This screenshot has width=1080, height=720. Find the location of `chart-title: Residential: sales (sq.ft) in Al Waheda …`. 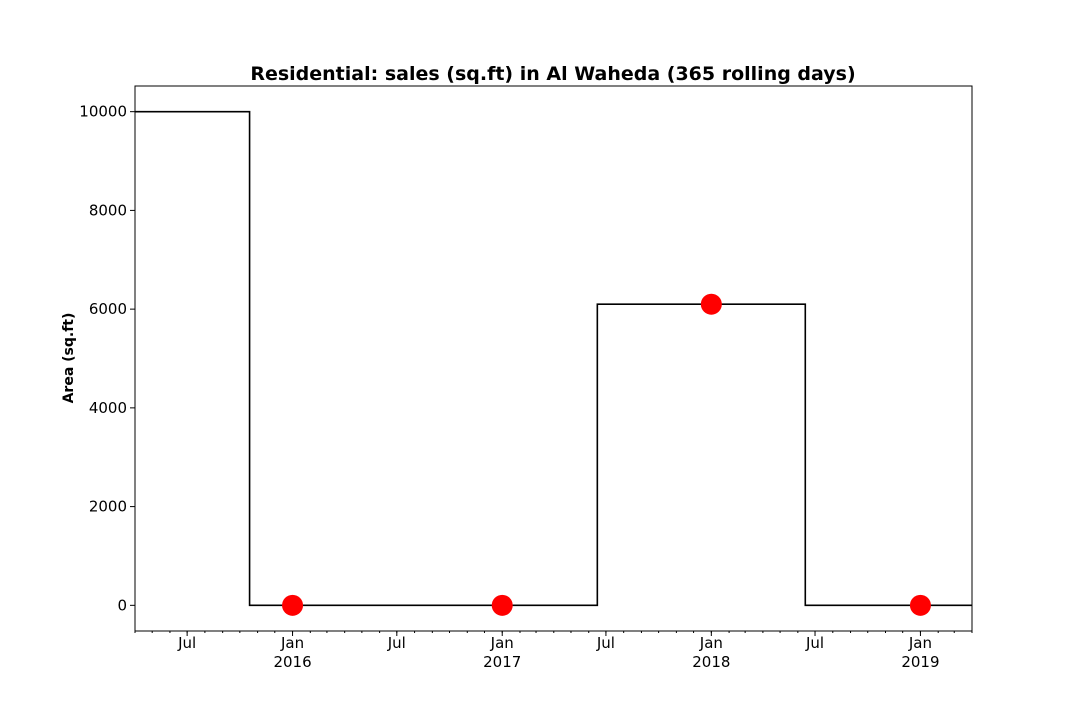

chart-title: Residential: sales (sq.ft) in Al Waheda … is located at coordinates (552, 74).